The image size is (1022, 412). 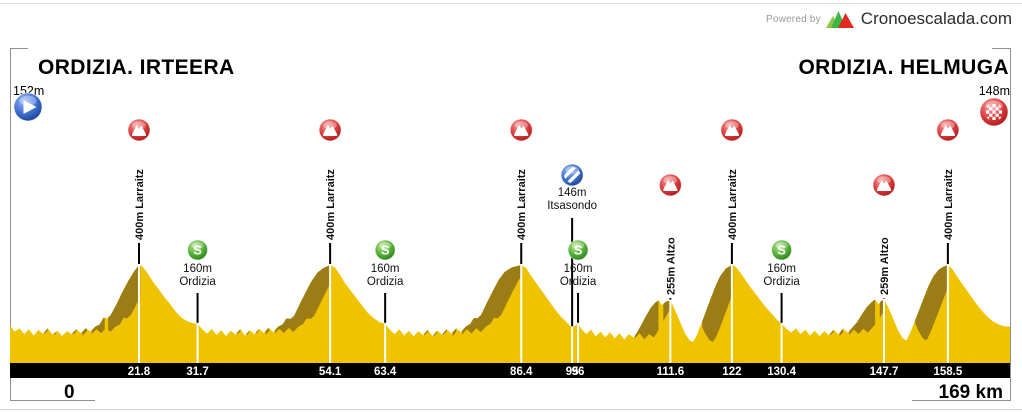 What do you see at coordinates (385, 372) in the screenshot?
I see `km-tick-label: 63.4` at bounding box center [385, 372].